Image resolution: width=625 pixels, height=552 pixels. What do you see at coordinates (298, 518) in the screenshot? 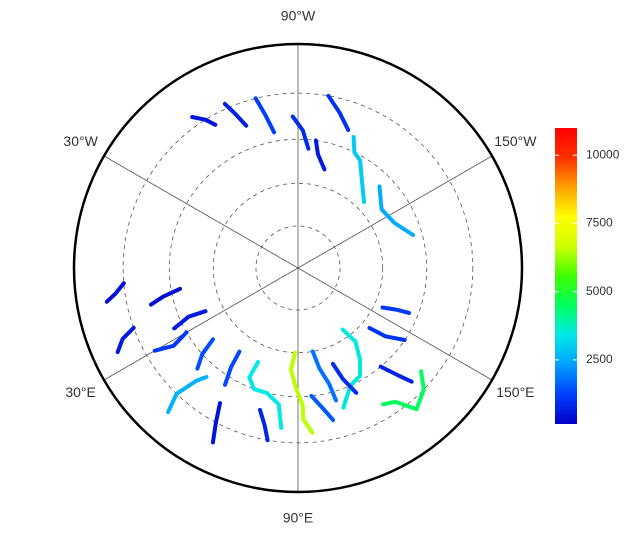
I see `meridian-label: 90°E` at bounding box center [298, 518].